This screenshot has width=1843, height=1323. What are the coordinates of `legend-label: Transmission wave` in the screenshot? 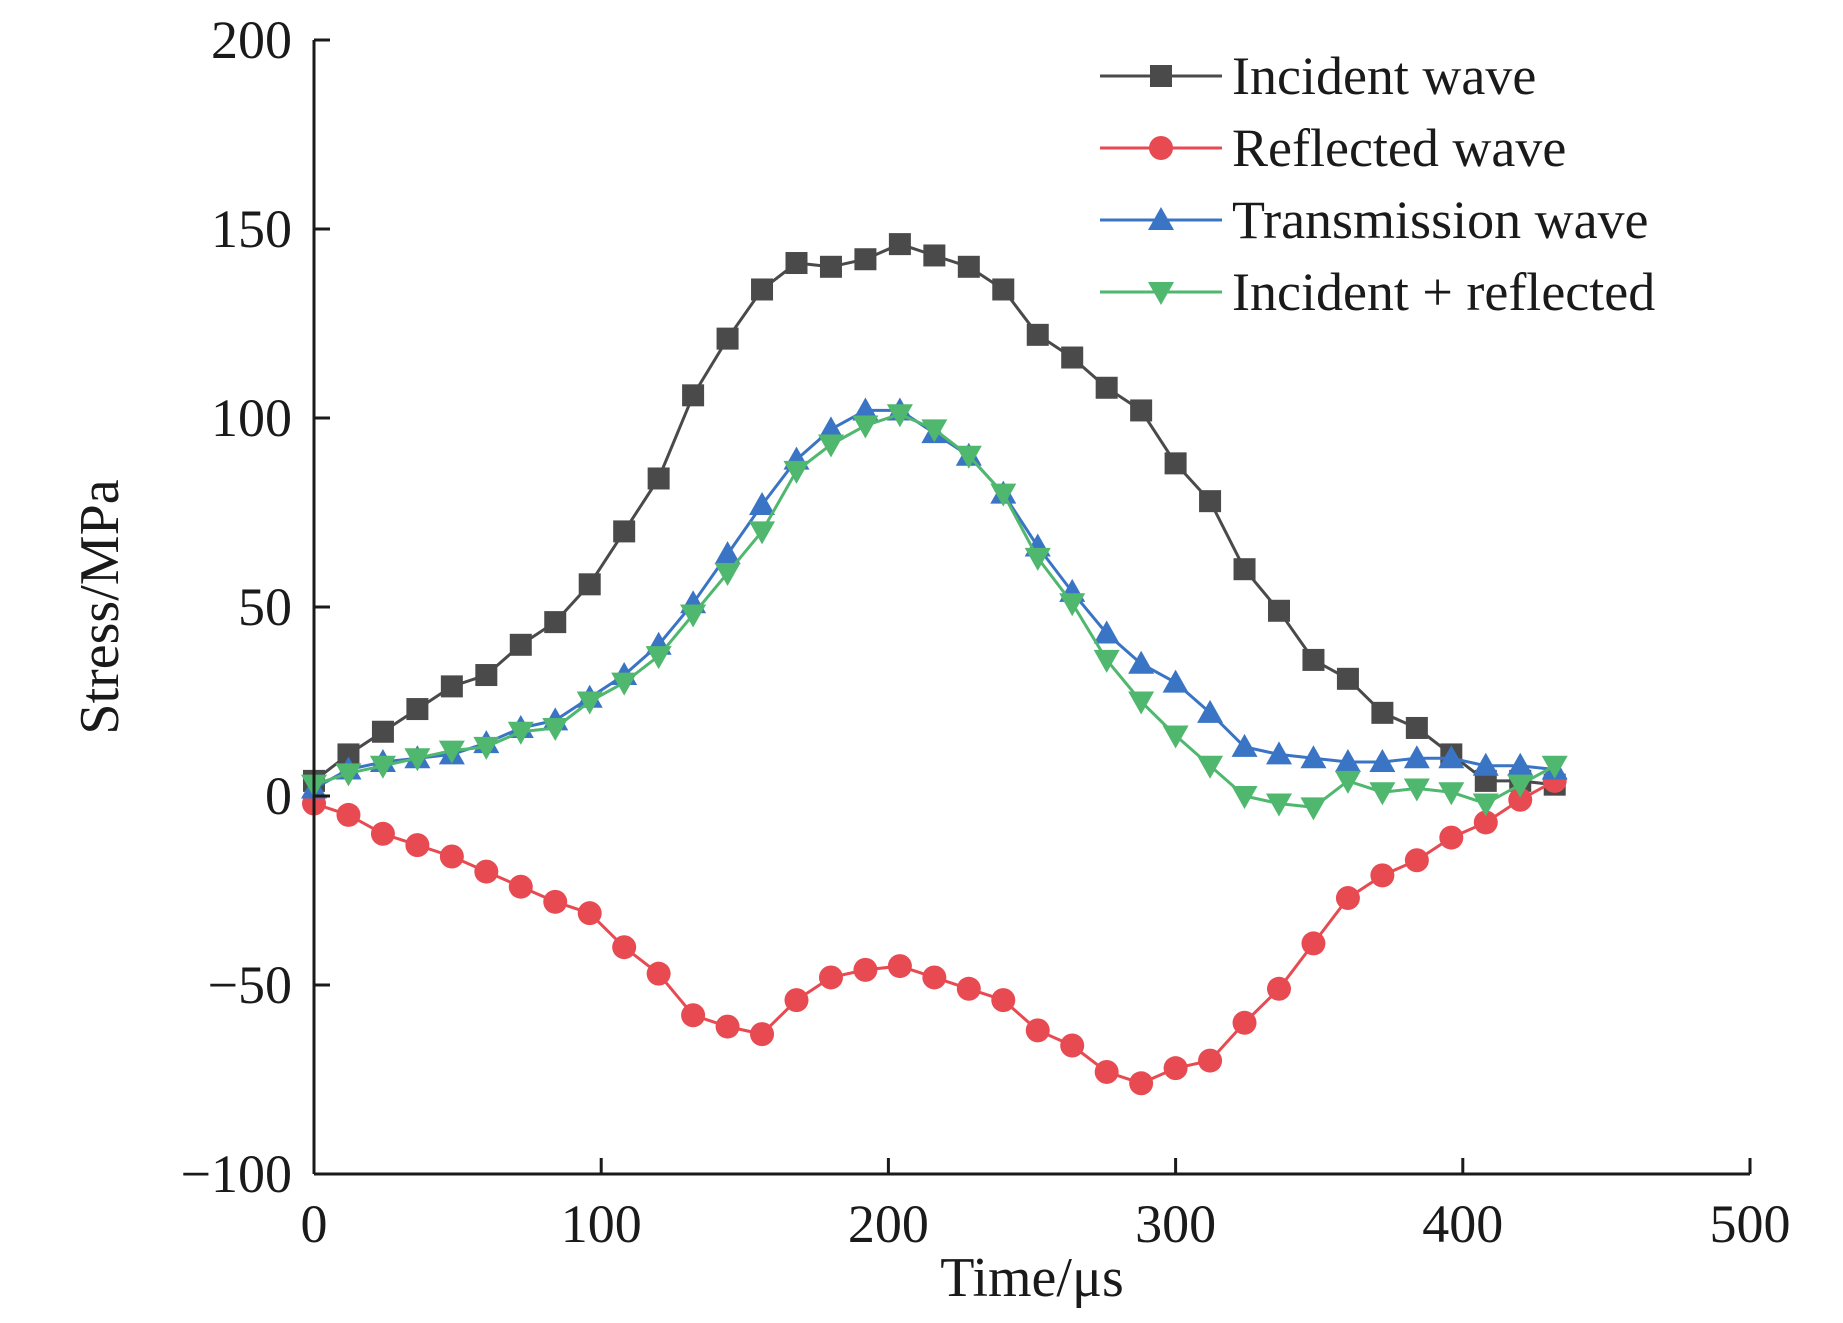 It's located at (1440, 220).